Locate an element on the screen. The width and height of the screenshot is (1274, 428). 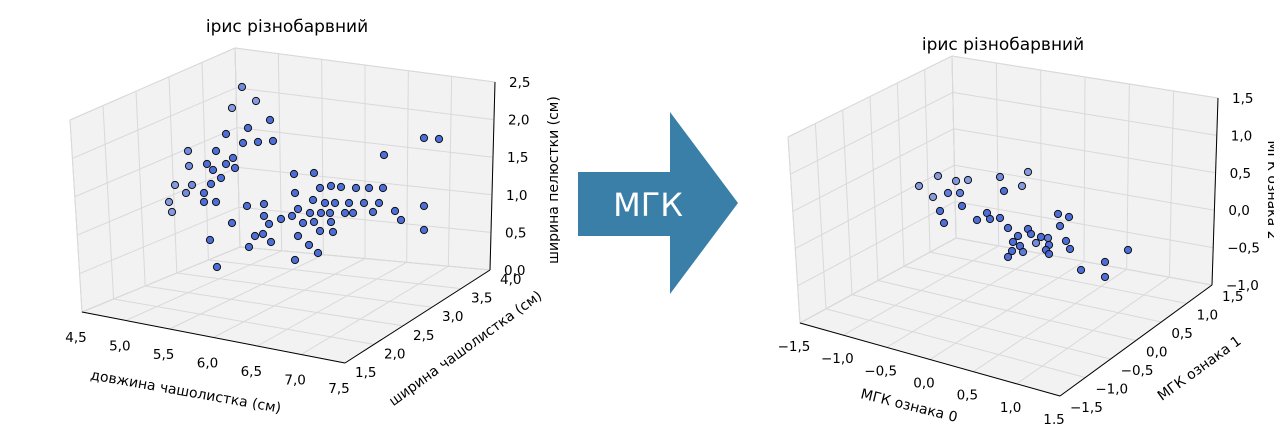
right-x-axis-label: МГК ознака 0 is located at coordinates (909, 405).